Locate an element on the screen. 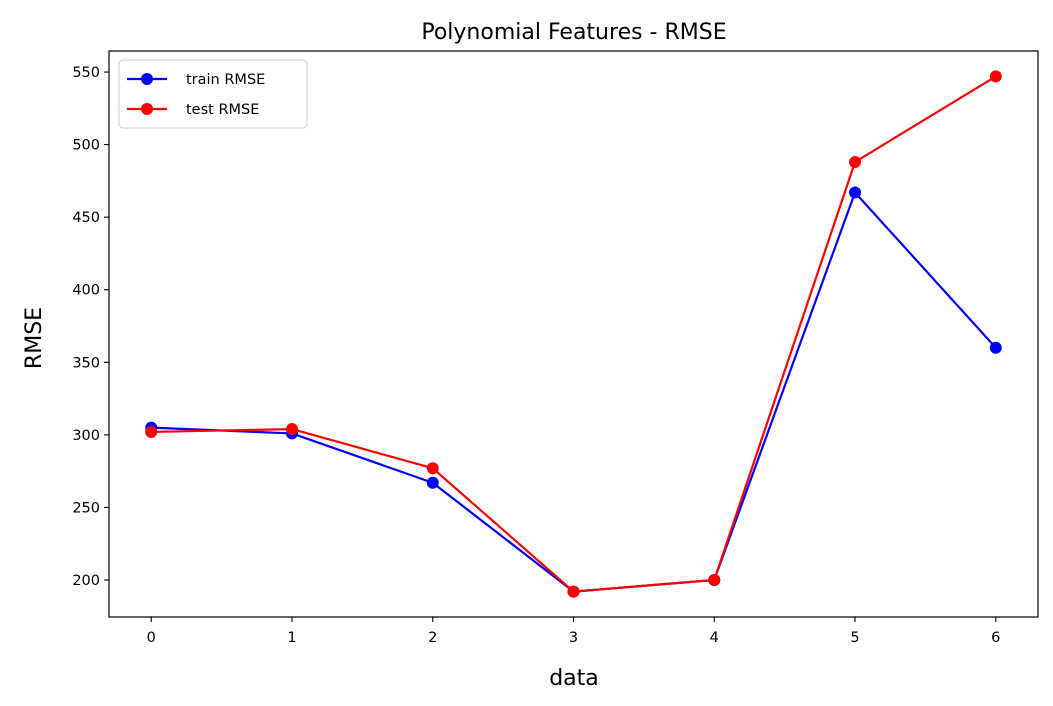 This screenshot has height=706, width=1053. x-axis-ticks: 0 1 2 3 4 5 6 is located at coordinates (573, 631).